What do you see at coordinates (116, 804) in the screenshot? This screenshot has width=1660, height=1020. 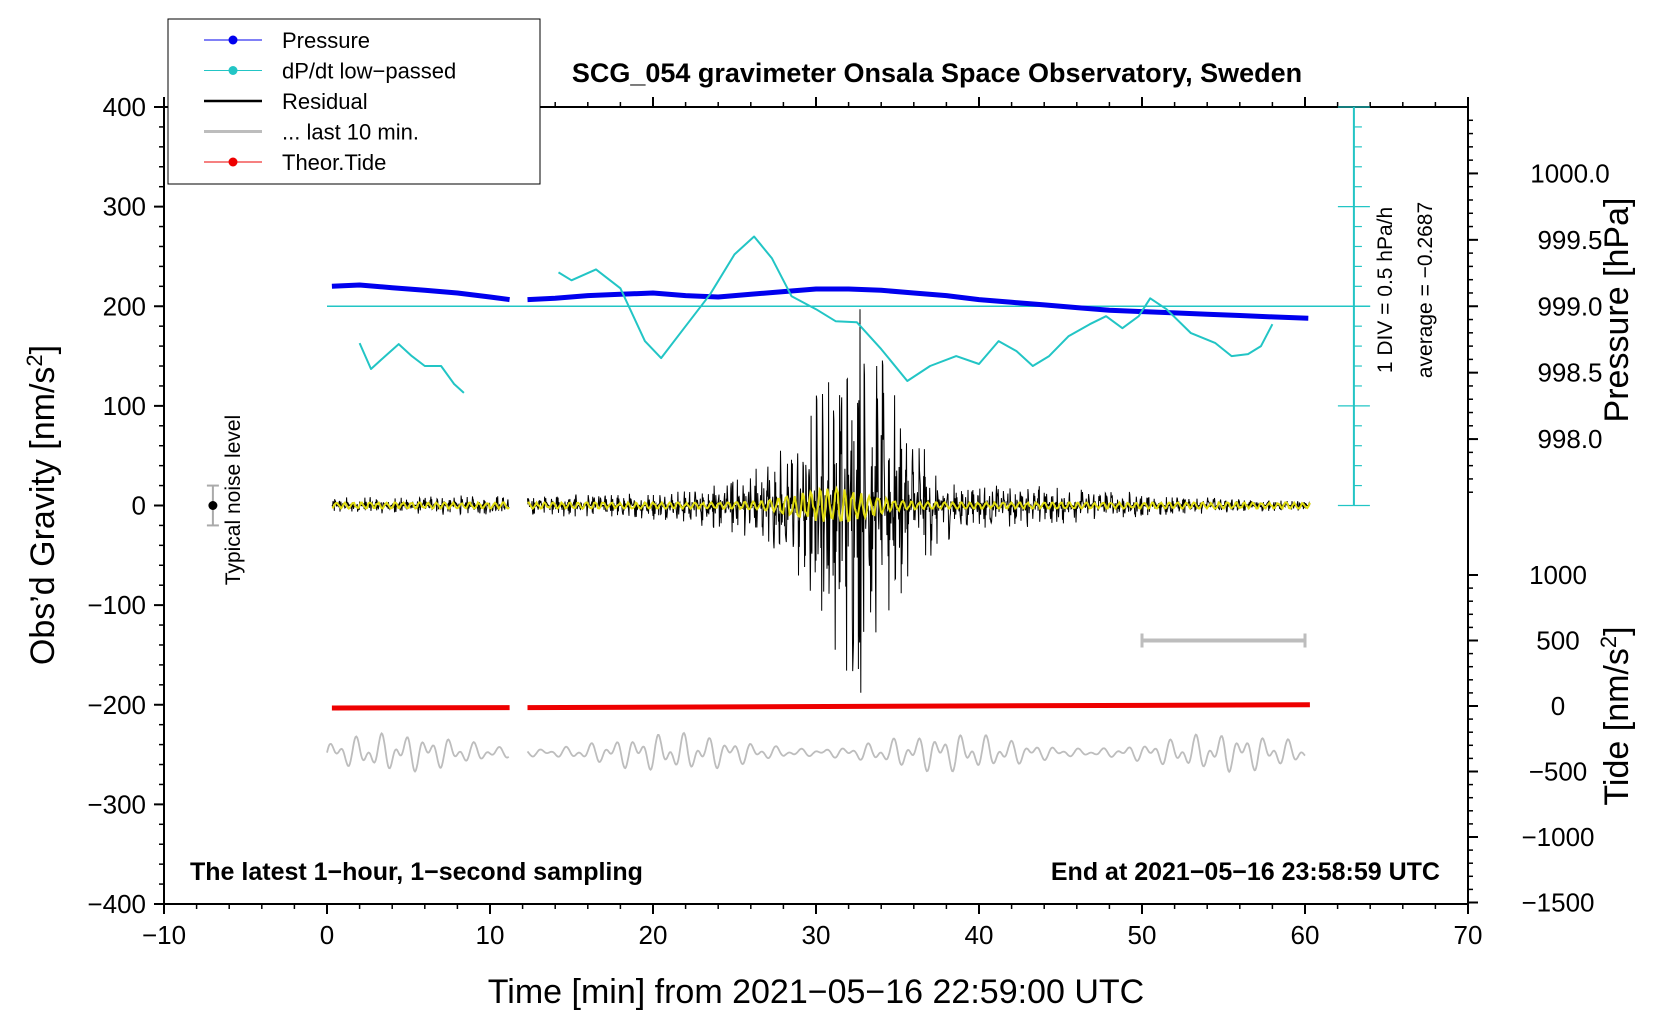 I see `y-tick-label: −300` at bounding box center [116, 804].